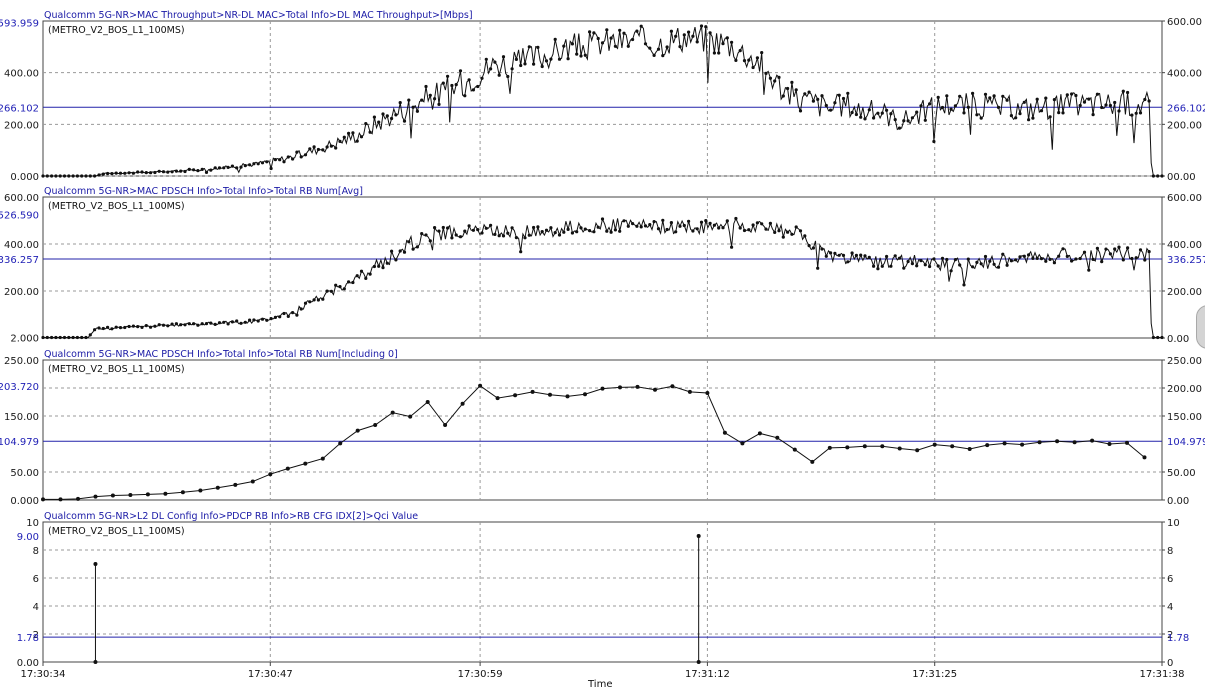 The width and height of the screenshot is (1205, 697). What do you see at coordinates (21, 361) in the screenshot?
I see `y-tick-left-3-4: 250.00` at bounding box center [21, 361].